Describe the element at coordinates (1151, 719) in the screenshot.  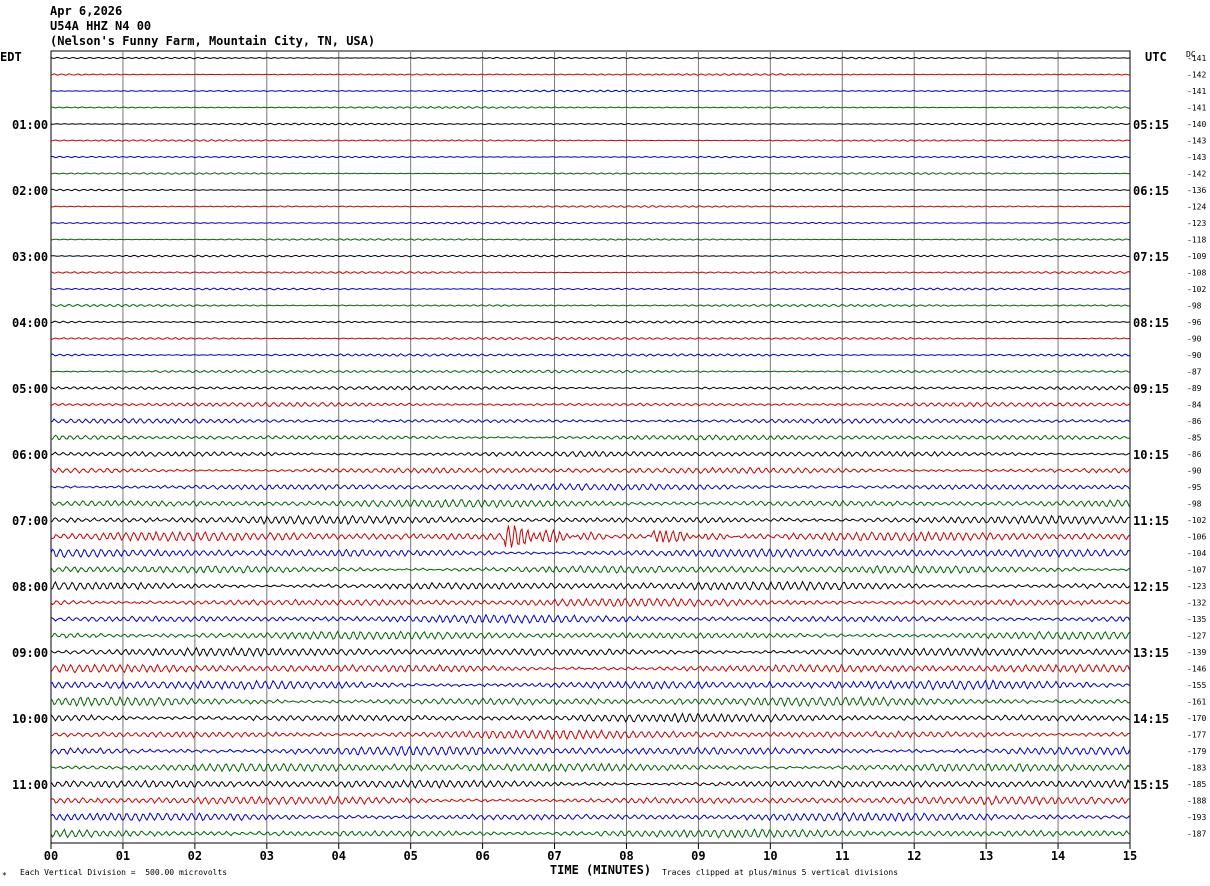
I see `right-time-label: 14:15` at that location.